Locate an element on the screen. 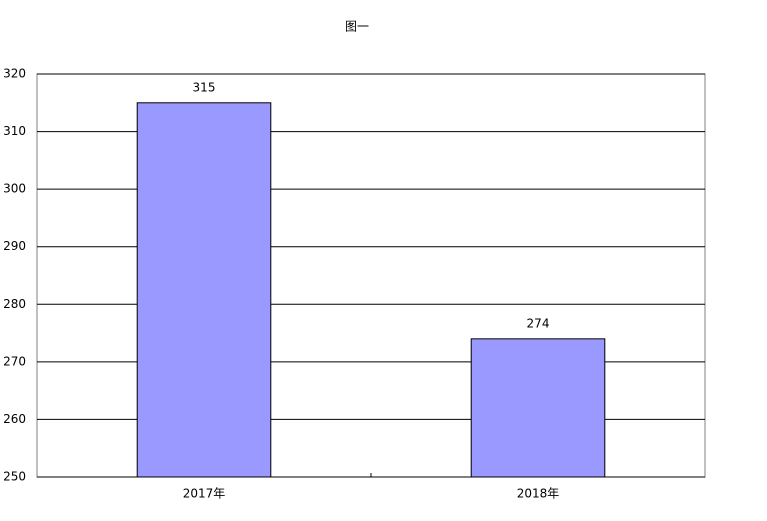 This screenshot has width=767, height=521. value-label: 274 is located at coordinates (538, 323).